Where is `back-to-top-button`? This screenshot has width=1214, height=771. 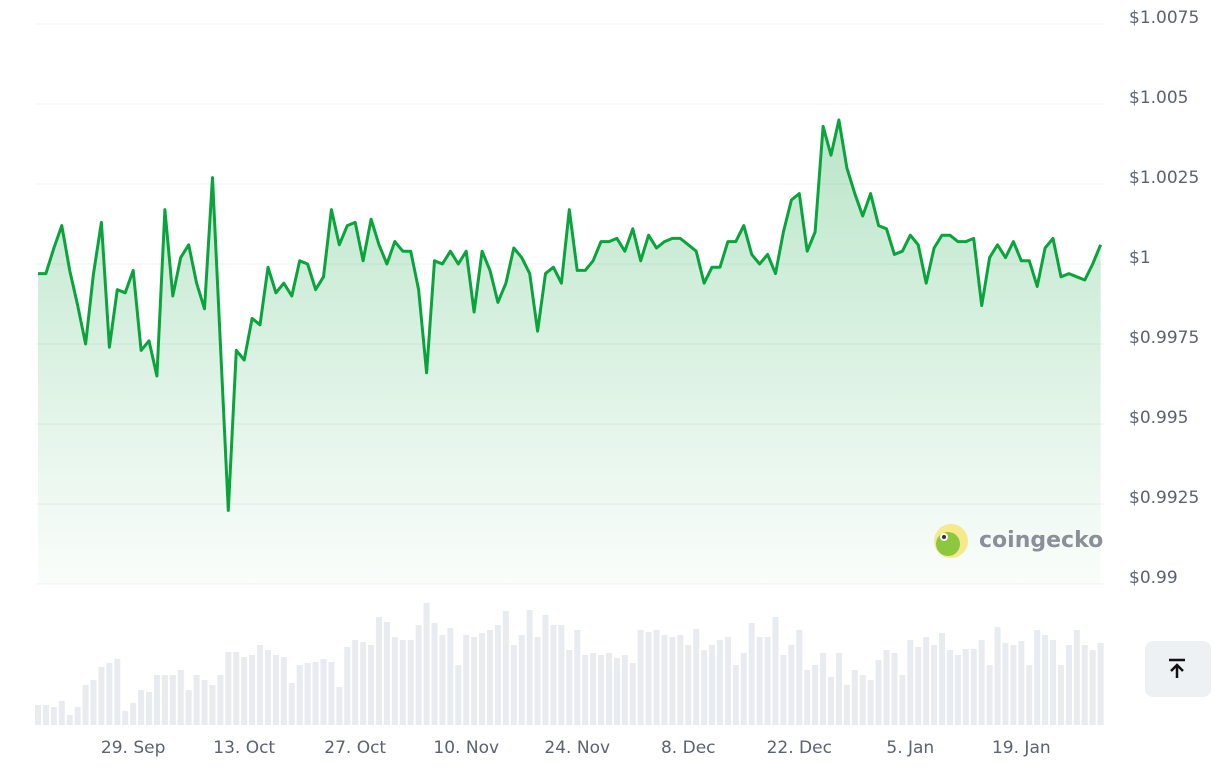 back-to-top-button is located at coordinates (1178, 669).